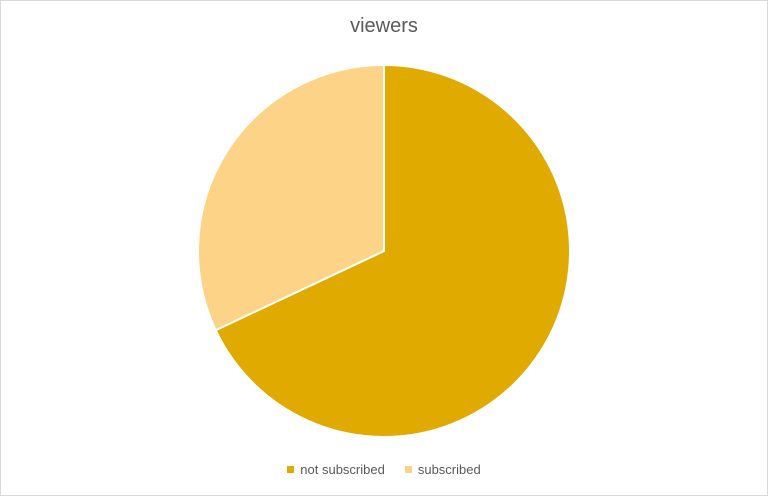 This screenshot has width=768, height=496. I want to click on legend-item-subscribed: subscribed, so click(442, 469).